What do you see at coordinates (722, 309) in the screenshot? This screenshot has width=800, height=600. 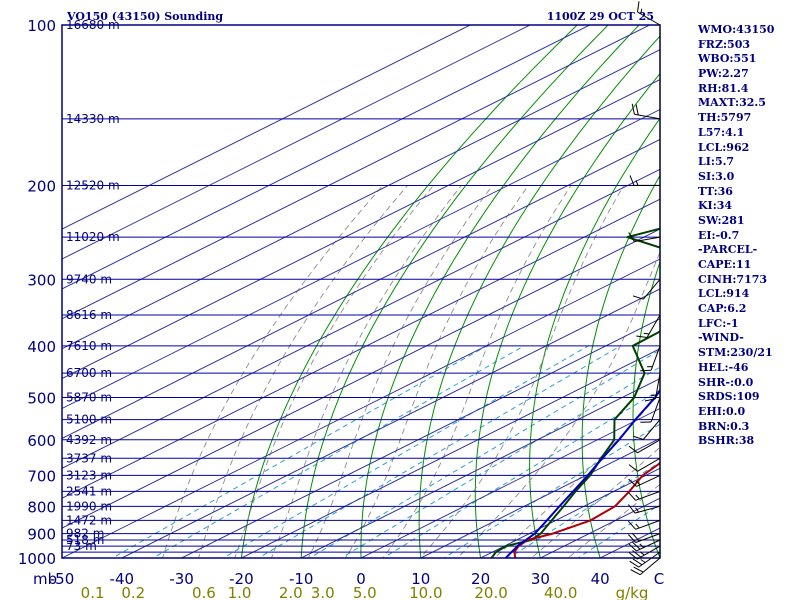 I see `index-line: CAP:6.2` at bounding box center [722, 309].